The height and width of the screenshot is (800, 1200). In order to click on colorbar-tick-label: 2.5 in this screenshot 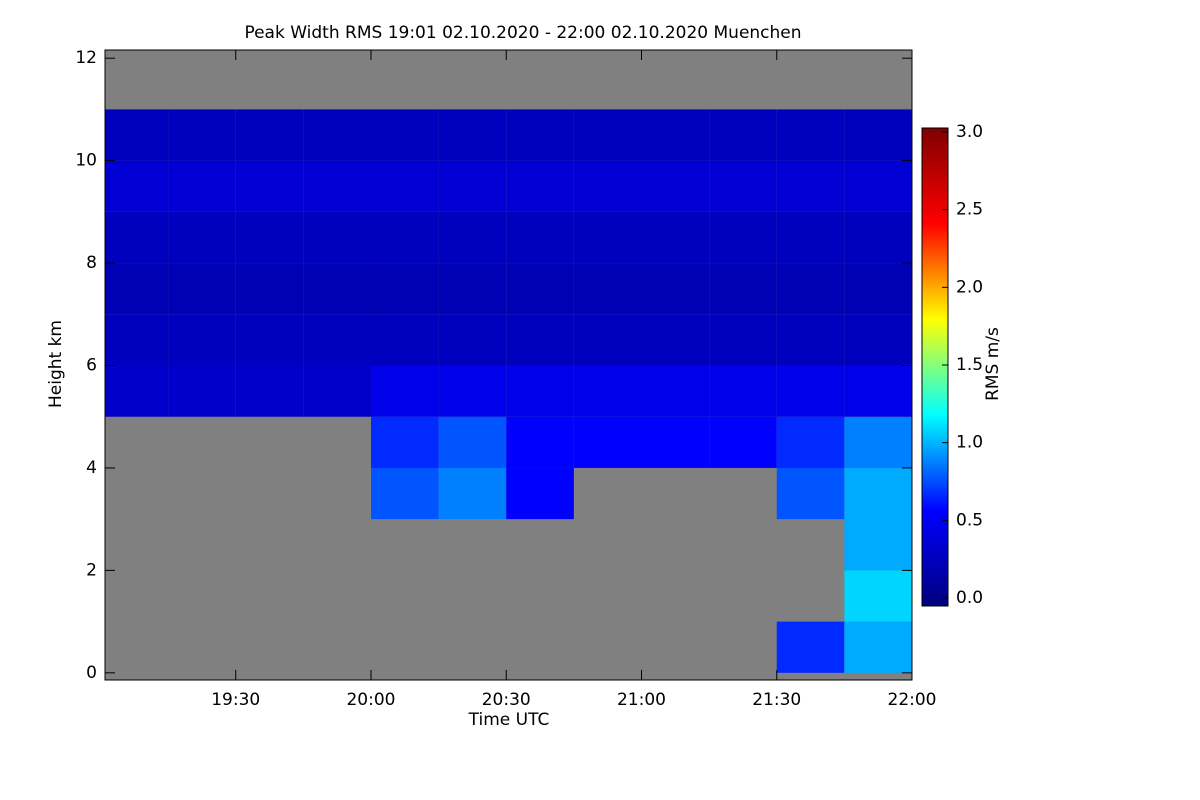, I will do `click(969, 210)`.